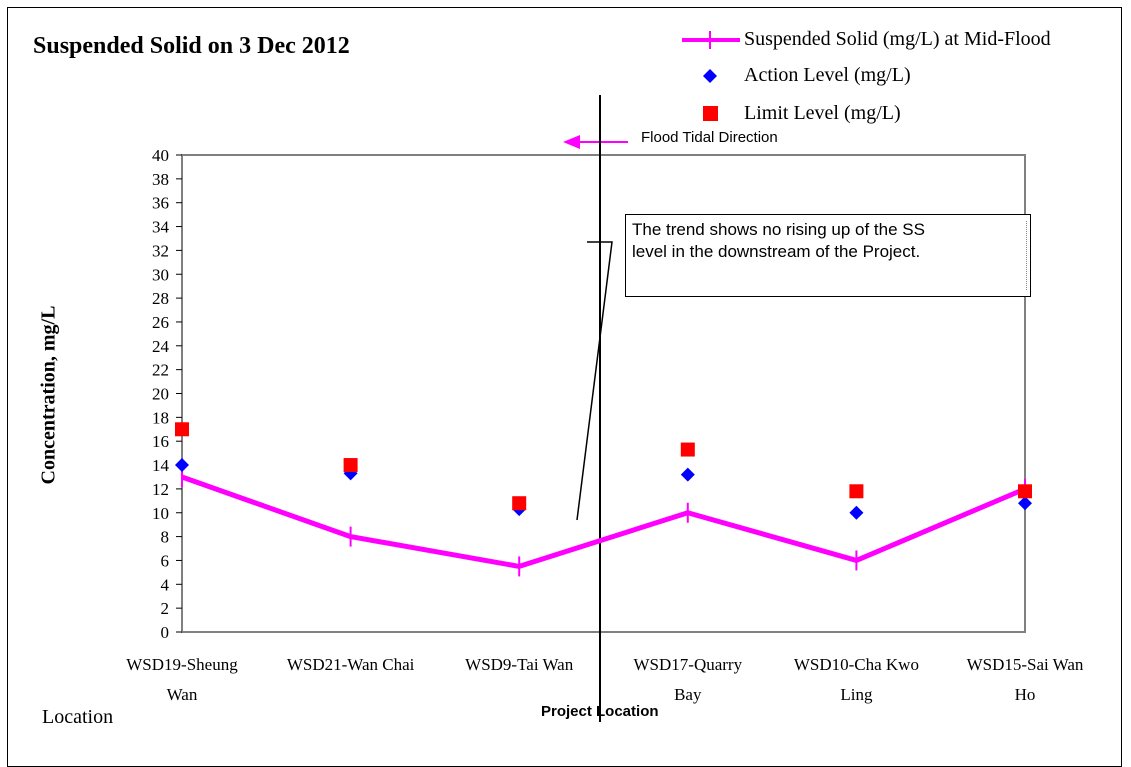 The height and width of the screenshot is (767, 1131). Describe the element at coordinates (603, 521) in the screenshot. I see `series-line-suspended-solid` at that location.